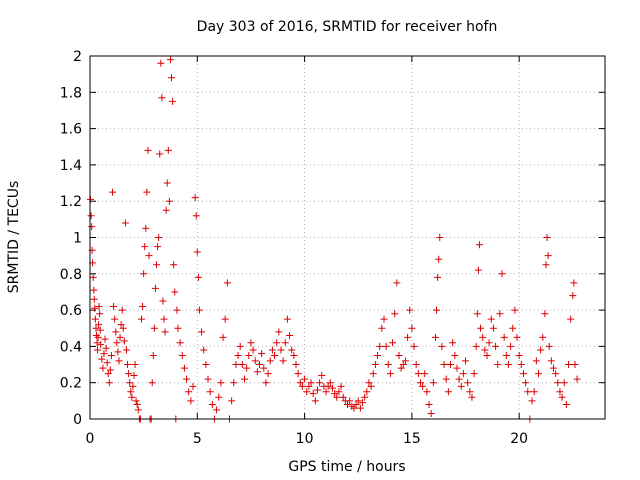 This screenshot has width=640, height=480. Describe the element at coordinates (71, 130) in the screenshot. I see `y-tick-label: 1.6` at that location.